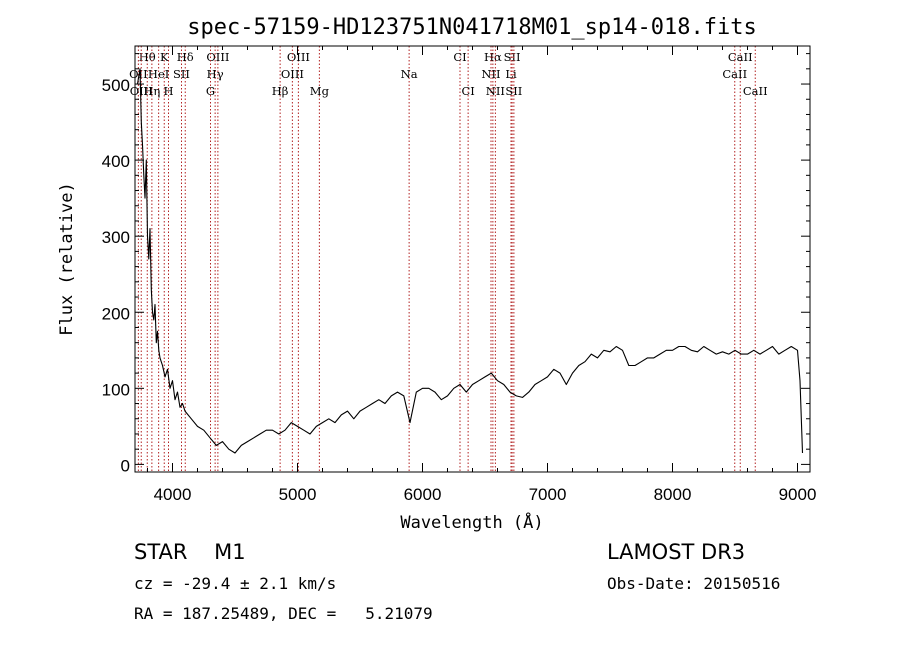 The image size is (900, 649). What do you see at coordinates (125, 465) in the screenshot?
I see `y-tick-label: 0` at bounding box center [125, 465].